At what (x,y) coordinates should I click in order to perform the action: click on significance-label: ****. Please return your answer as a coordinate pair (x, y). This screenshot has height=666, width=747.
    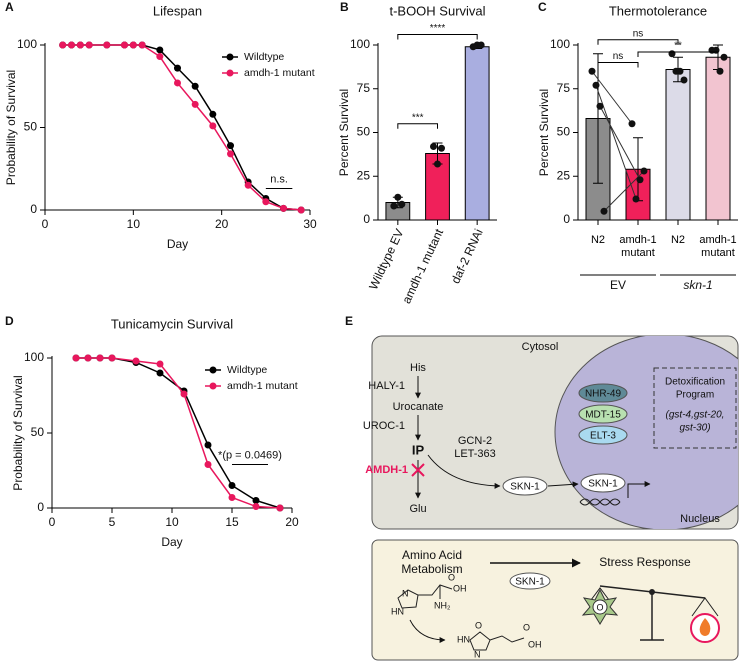
    Looking at the image, I should click on (438, 28).